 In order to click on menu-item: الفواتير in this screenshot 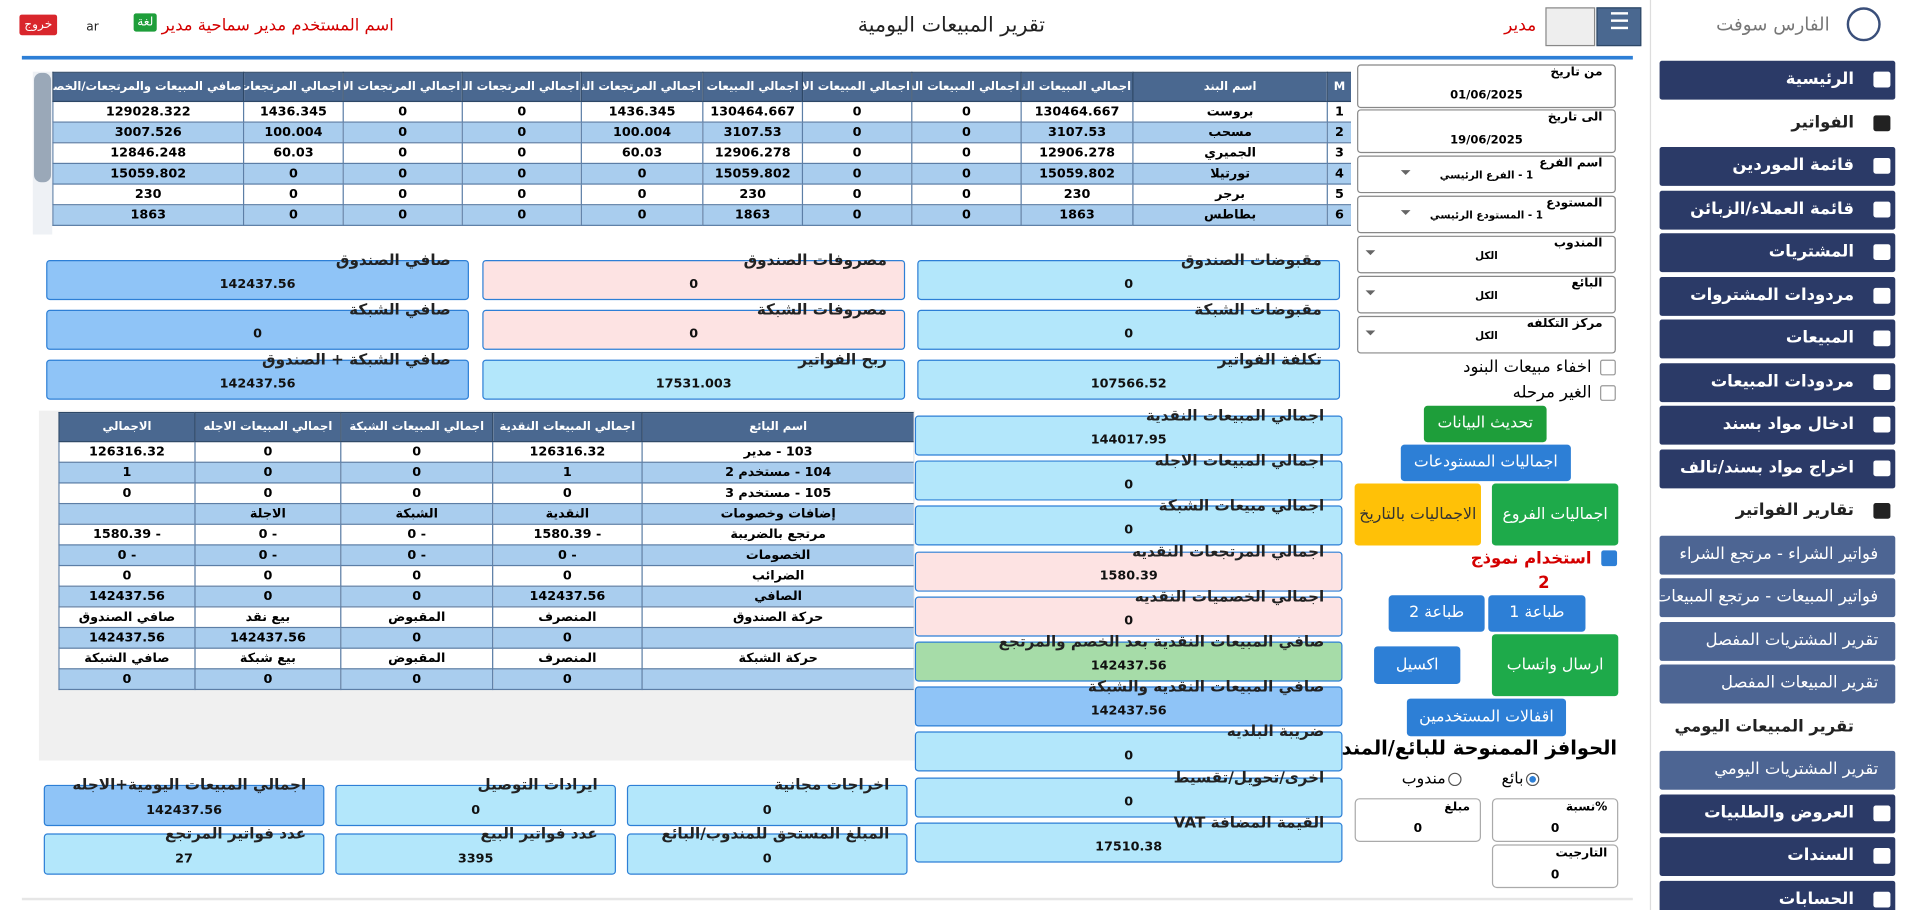, I will do `click(1777, 123)`.